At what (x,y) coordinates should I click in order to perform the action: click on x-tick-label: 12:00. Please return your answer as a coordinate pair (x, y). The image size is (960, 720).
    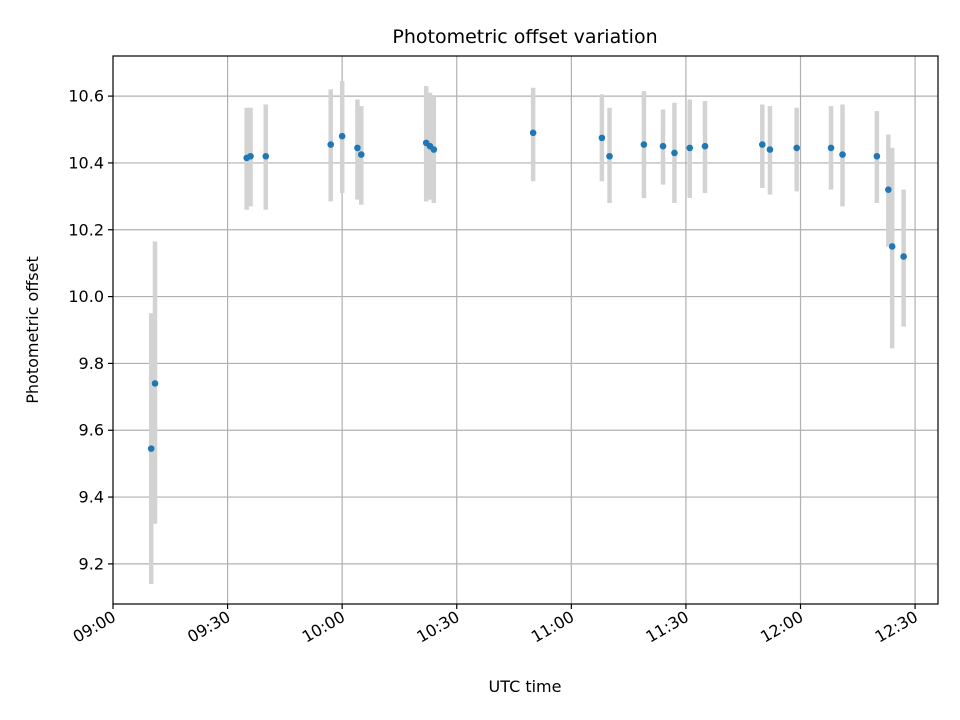
    Looking at the image, I should click on (781, 627).